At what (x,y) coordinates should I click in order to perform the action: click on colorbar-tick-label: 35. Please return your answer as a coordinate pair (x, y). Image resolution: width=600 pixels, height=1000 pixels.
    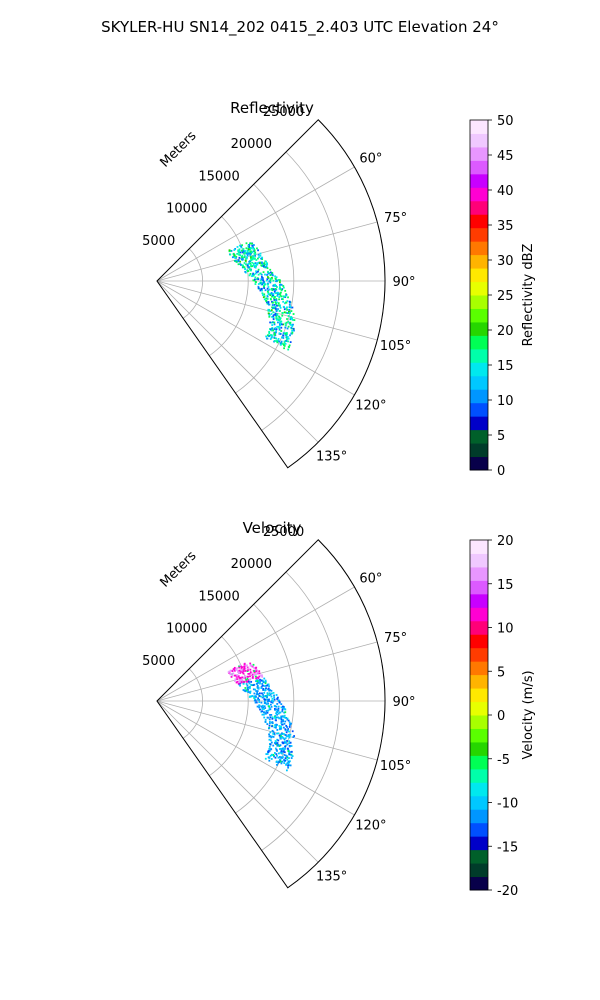
    Looking at the image, I should click on (505, 226).